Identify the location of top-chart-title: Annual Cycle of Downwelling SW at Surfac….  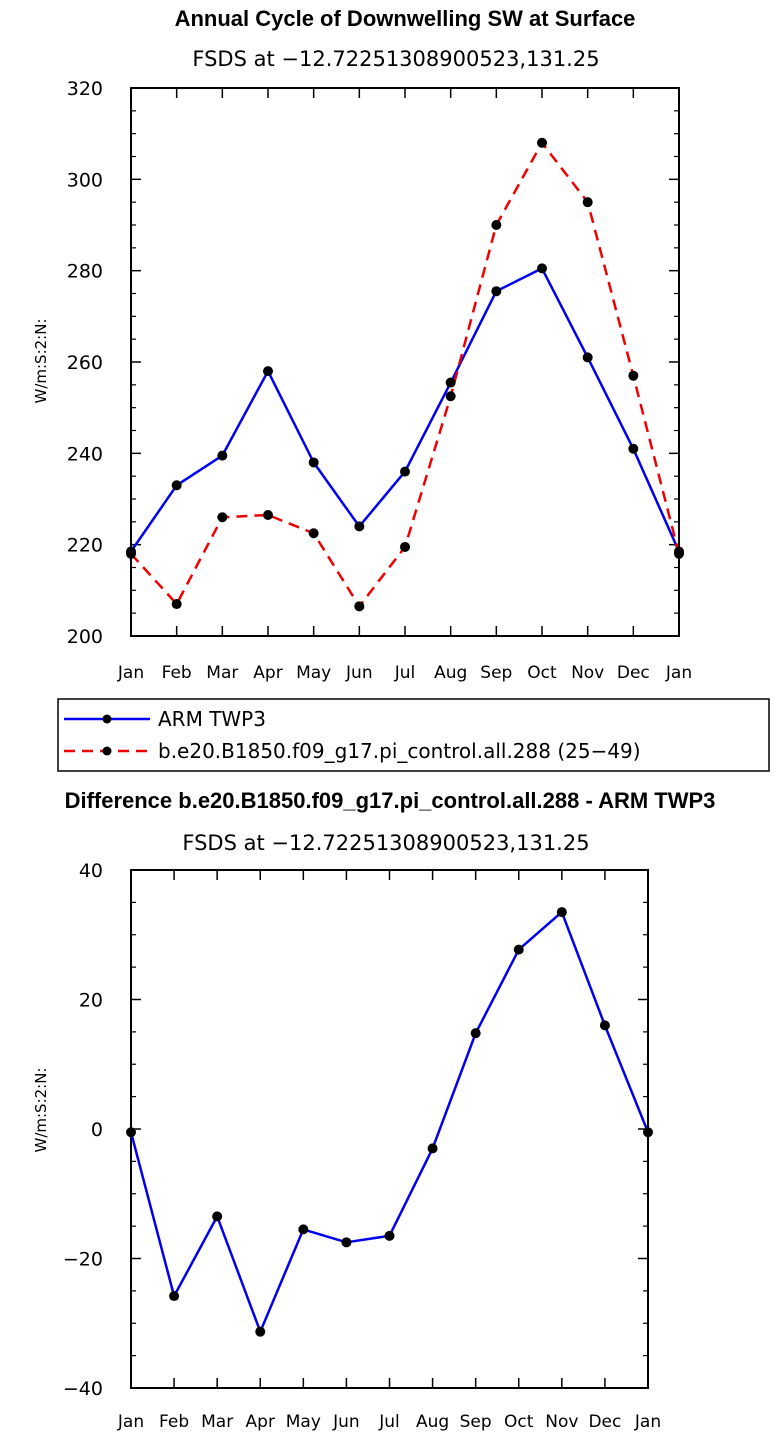
(405, 18).